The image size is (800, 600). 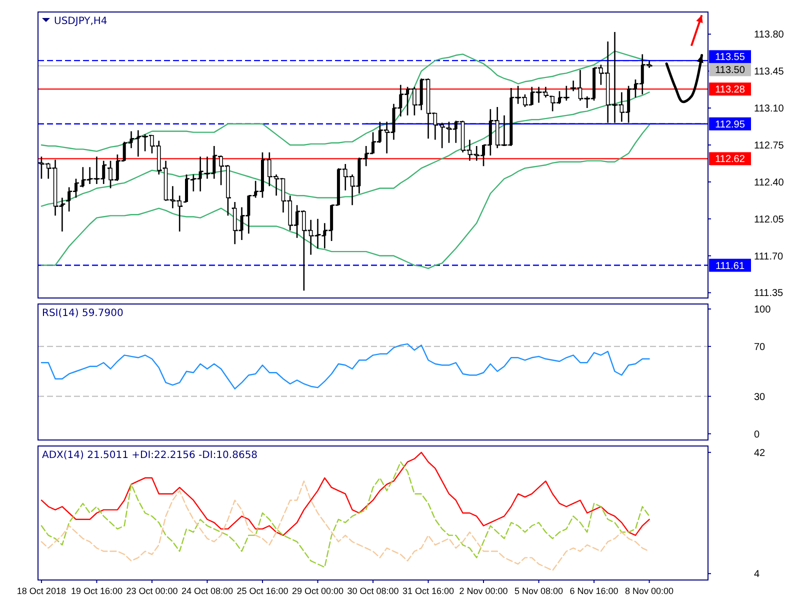 What do you see at coordinates (262, 591) in the screenshot?
I see `x-tick-label: 25 Oct 16:00` at bounding box center [262, 591].